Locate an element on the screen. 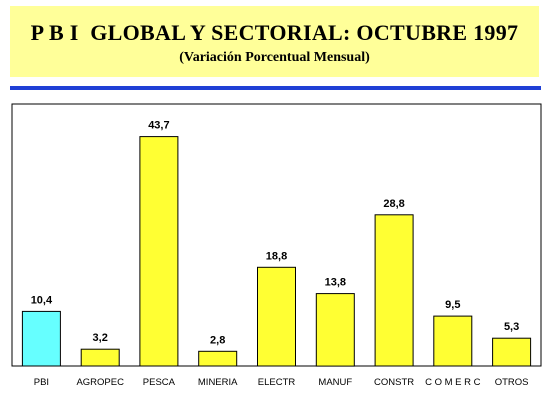 This screenshot has width=545, height=409. bar-electr is located at coordinates (276, 316).